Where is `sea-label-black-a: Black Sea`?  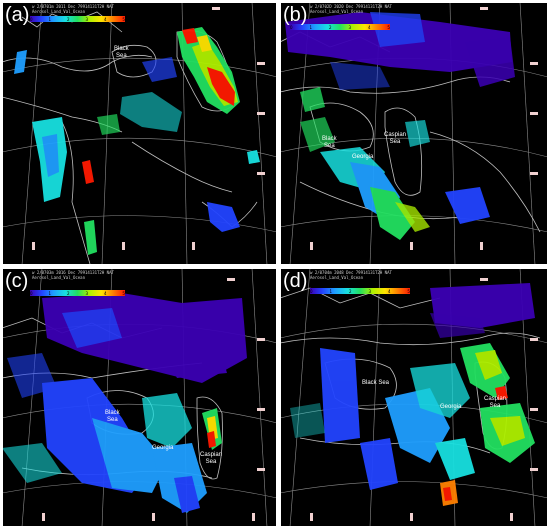
sea-label-black-a: Black Sea is located at coordinates (121, 52).